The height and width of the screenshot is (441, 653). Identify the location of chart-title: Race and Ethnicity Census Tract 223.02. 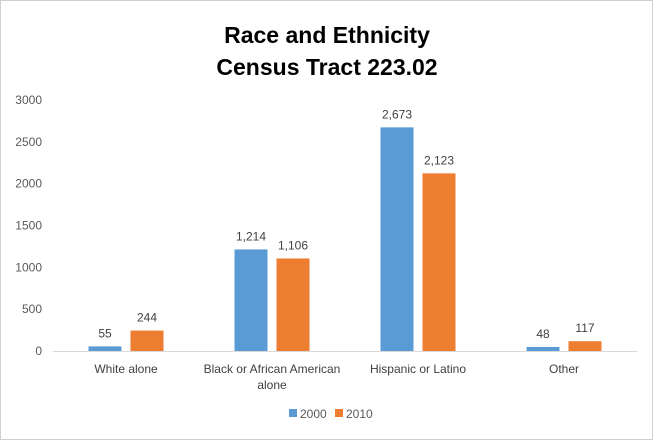
(326, 51).